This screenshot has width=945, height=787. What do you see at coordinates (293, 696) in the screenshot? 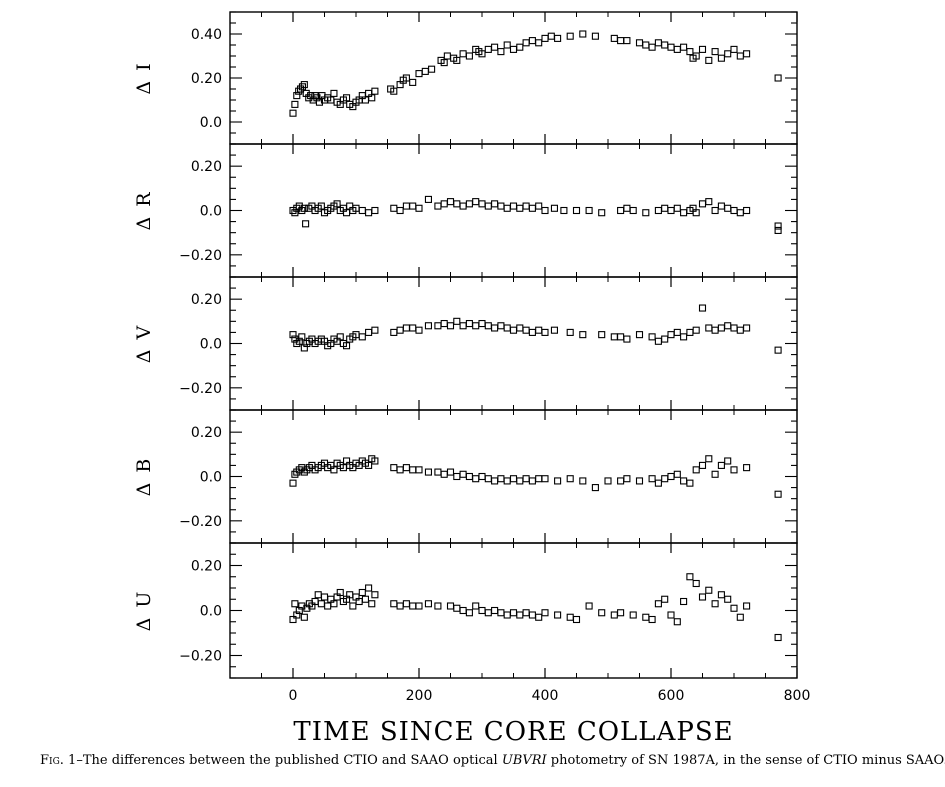
I see `x-tick-label: 0` at bounding box center [293, 696].